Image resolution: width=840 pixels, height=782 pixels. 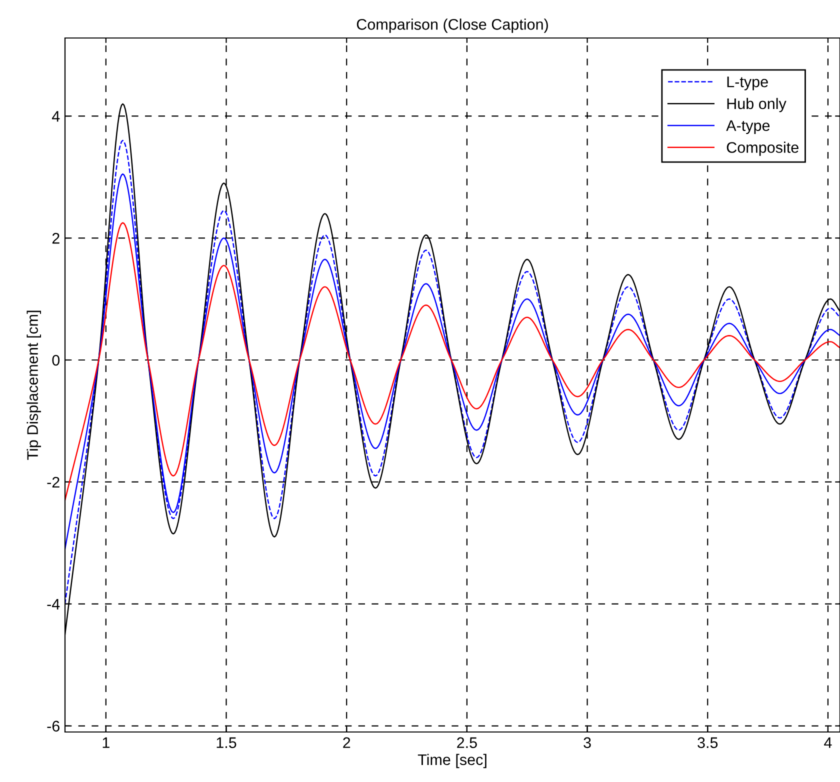 I want to click on x-tick-label: 1.5, so click(x=226, y=742).